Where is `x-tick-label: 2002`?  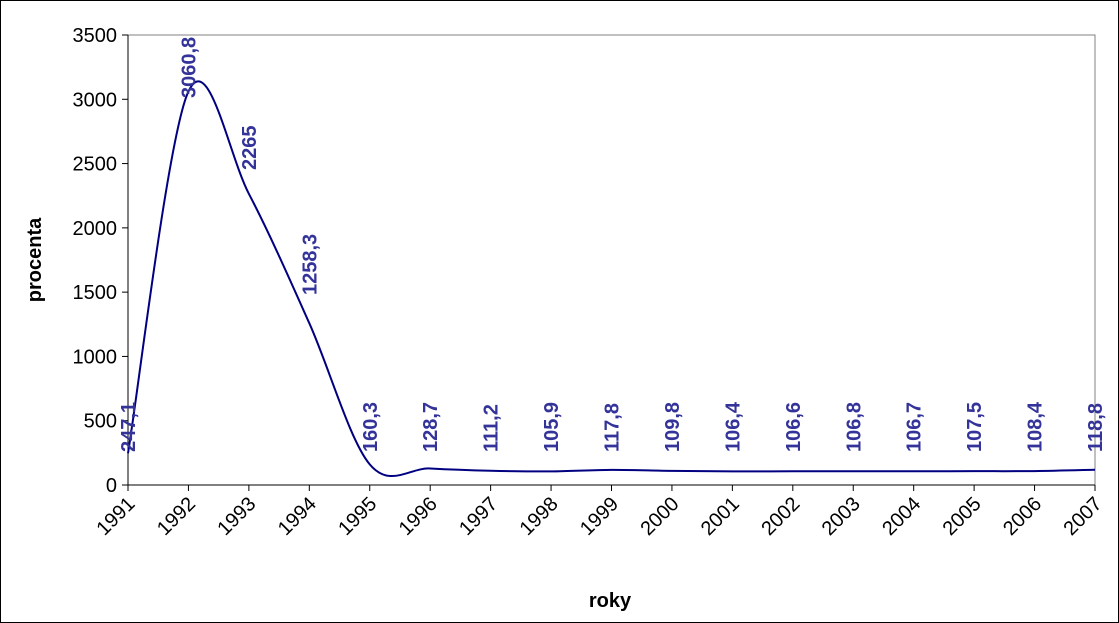 x-tick-label: 2002 is located at coordinates (780, 516).